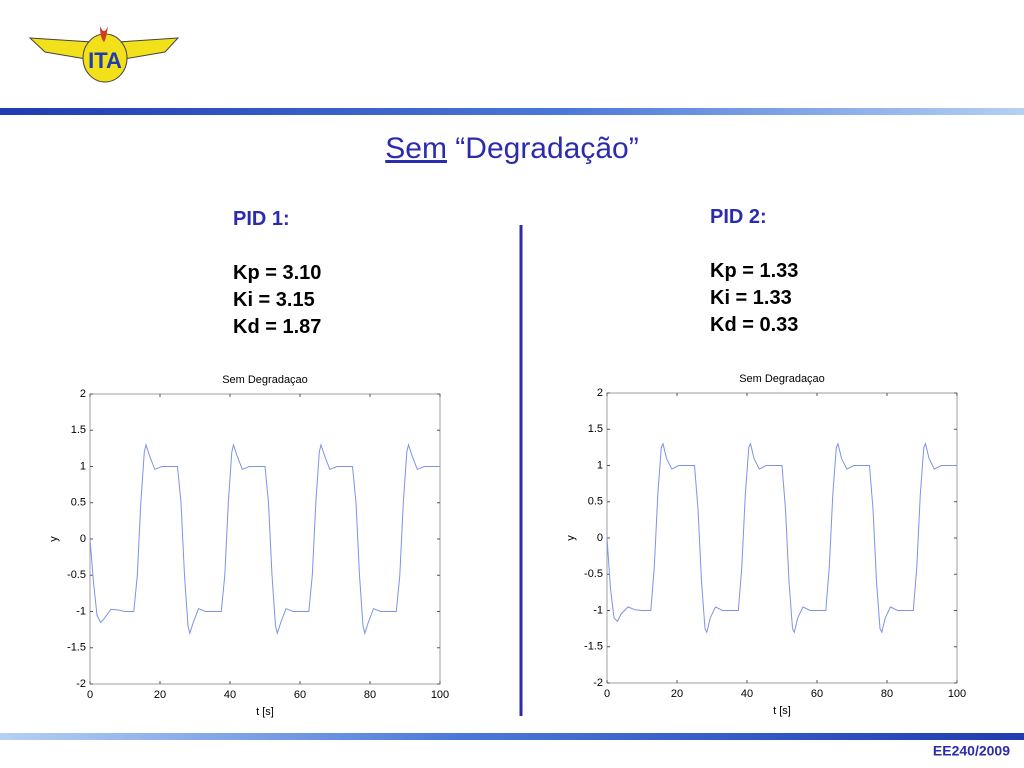 Image resolution: width=1024 pixels, height=768 pixels. What do you see at coordinates (751, 298) in the screenshot?
I see `pid-param: Ki = 1.33` at bounding box center [751, 298].